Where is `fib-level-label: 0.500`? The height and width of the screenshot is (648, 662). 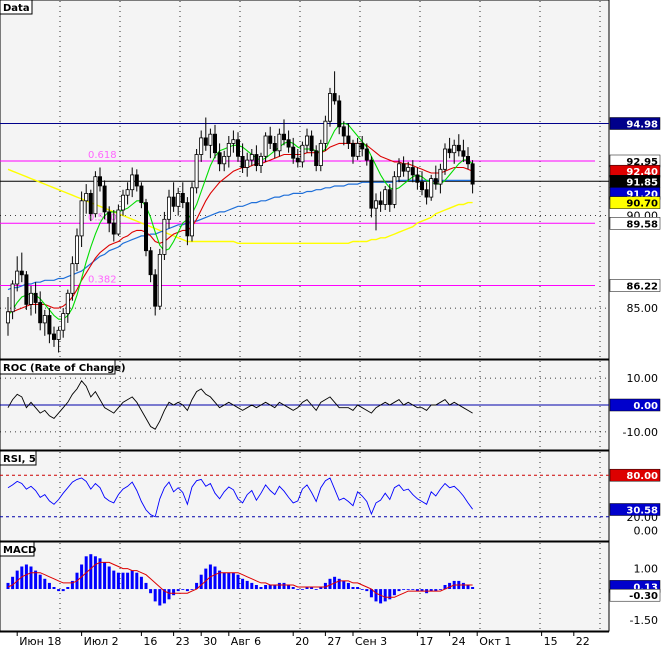 fib-level-label: 0.500 is located at coordinates (102, 217).